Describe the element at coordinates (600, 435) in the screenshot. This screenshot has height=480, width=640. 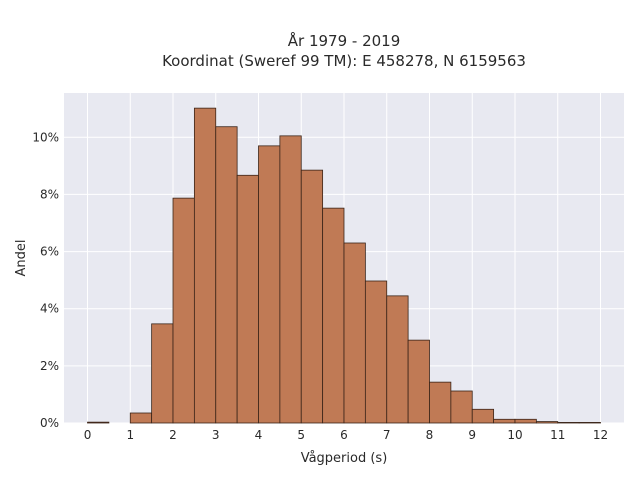
I see `x-tick-label: 12` at that location.